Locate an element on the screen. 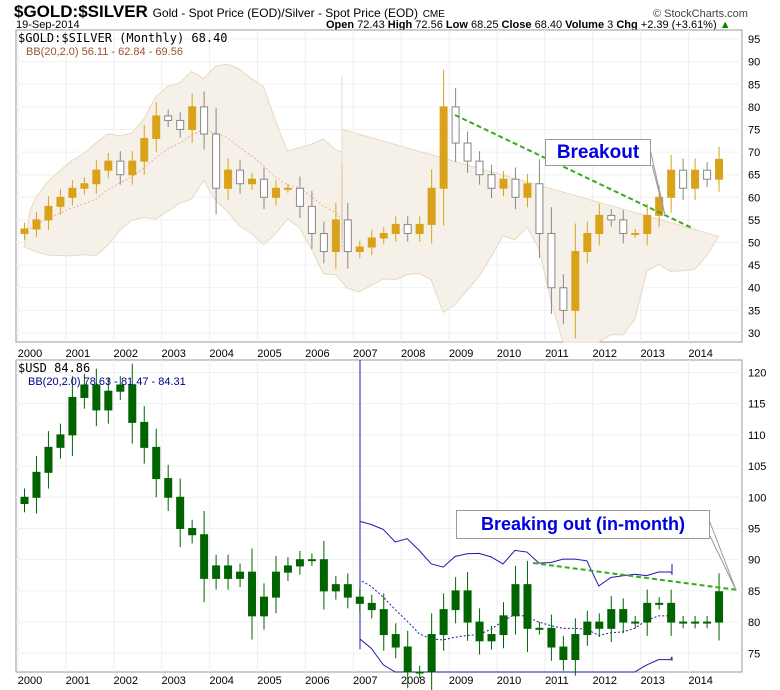 This screenshot has width=780, height=690. y-tick-label: 90 is located at coordinates (754, 63).